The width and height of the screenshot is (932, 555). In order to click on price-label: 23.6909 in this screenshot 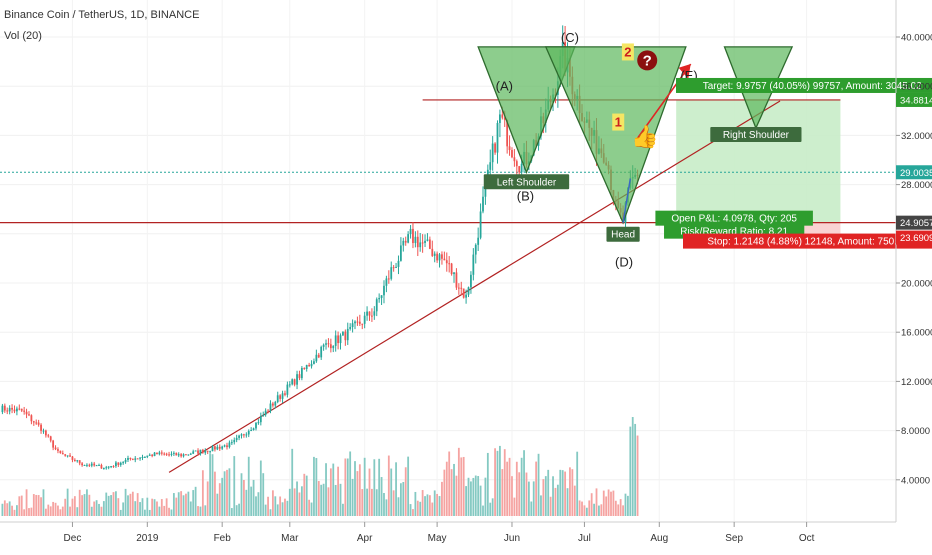, I will do `click(916, 238)`.